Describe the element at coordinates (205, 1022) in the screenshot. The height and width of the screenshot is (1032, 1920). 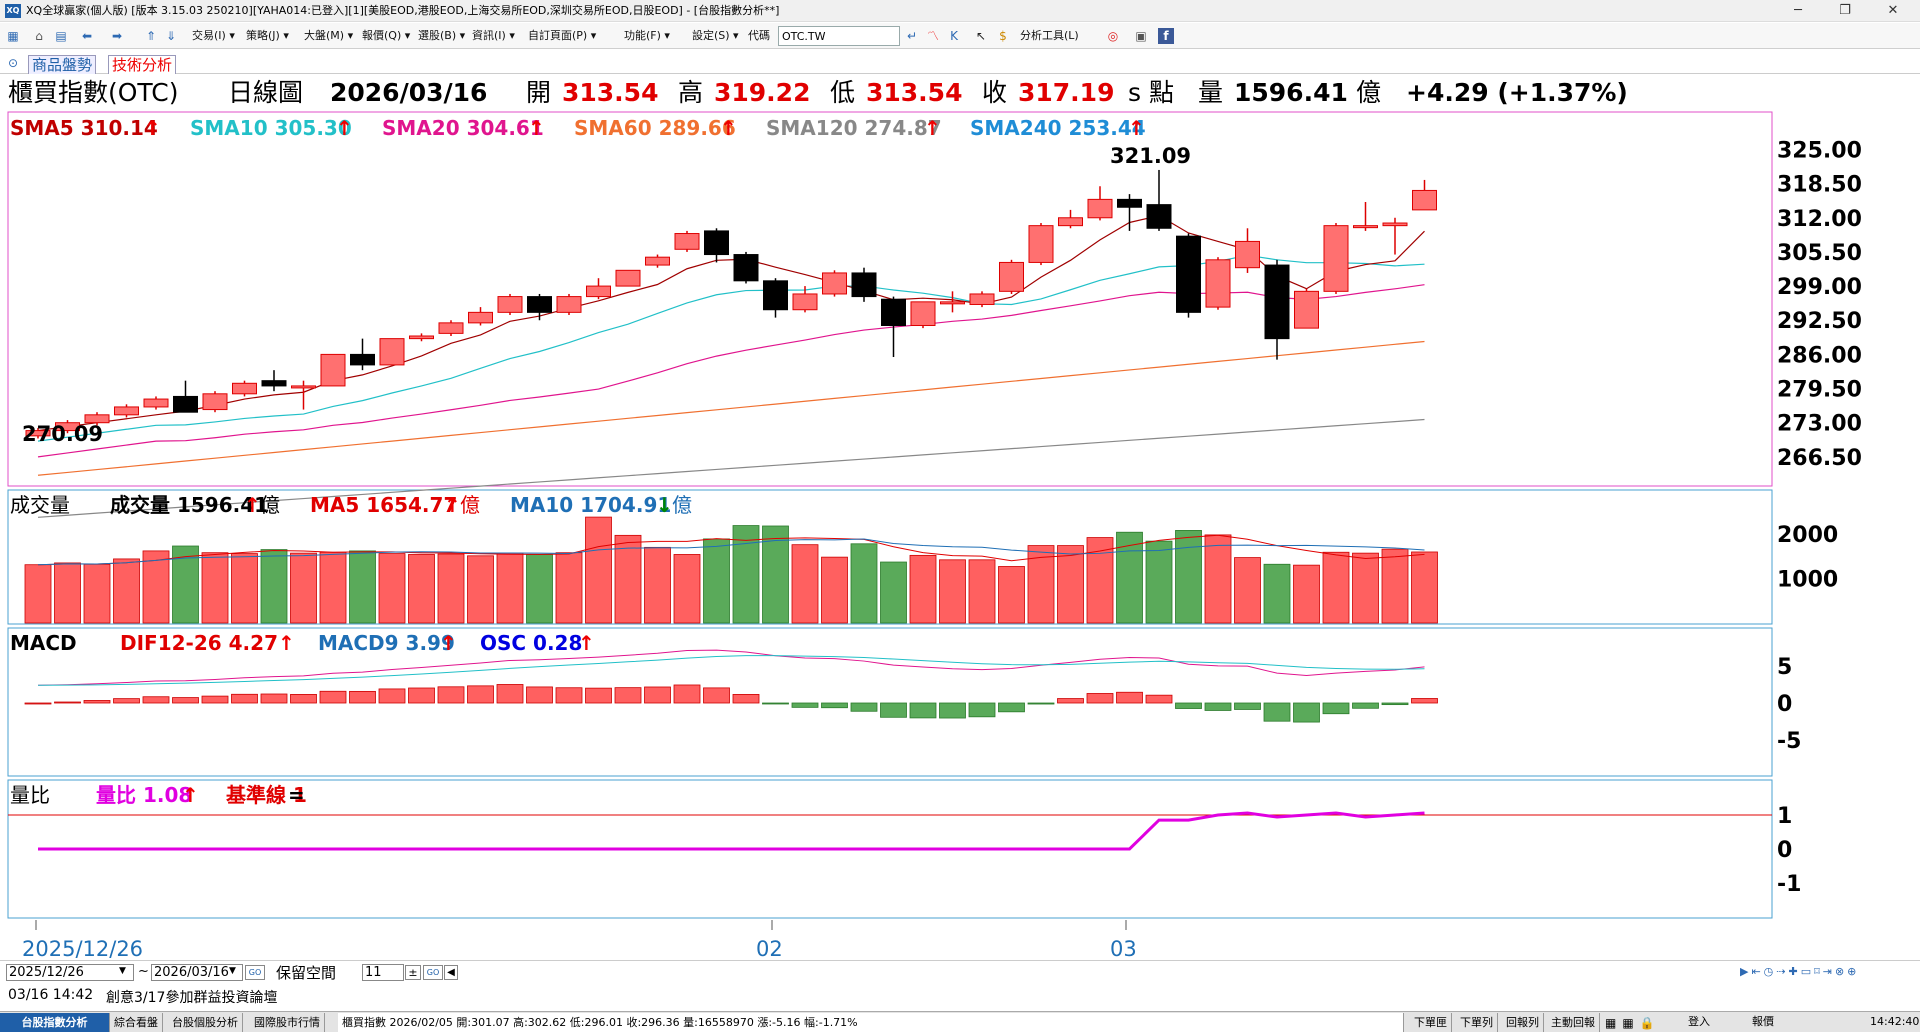
I see `status-tab-stock: 台股個股分析` at that location.